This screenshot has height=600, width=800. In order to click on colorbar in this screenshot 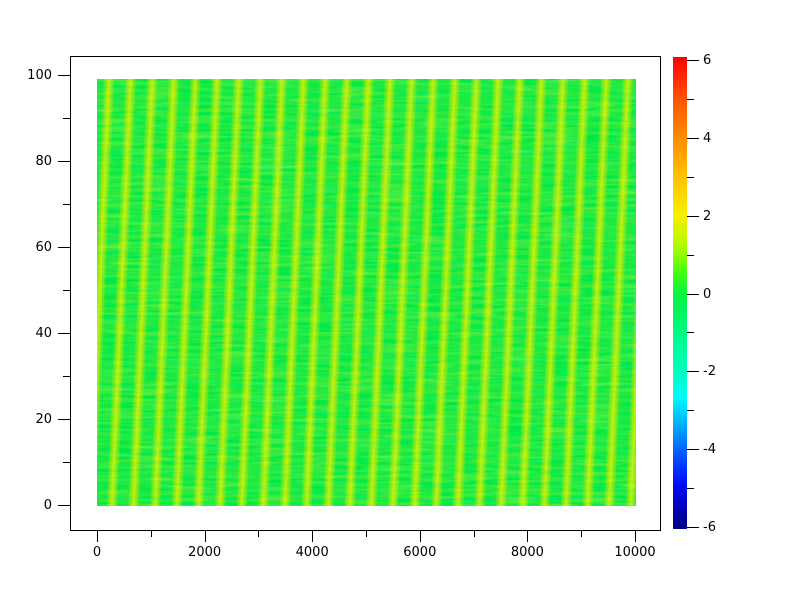, I will do `click(680, 293)`.